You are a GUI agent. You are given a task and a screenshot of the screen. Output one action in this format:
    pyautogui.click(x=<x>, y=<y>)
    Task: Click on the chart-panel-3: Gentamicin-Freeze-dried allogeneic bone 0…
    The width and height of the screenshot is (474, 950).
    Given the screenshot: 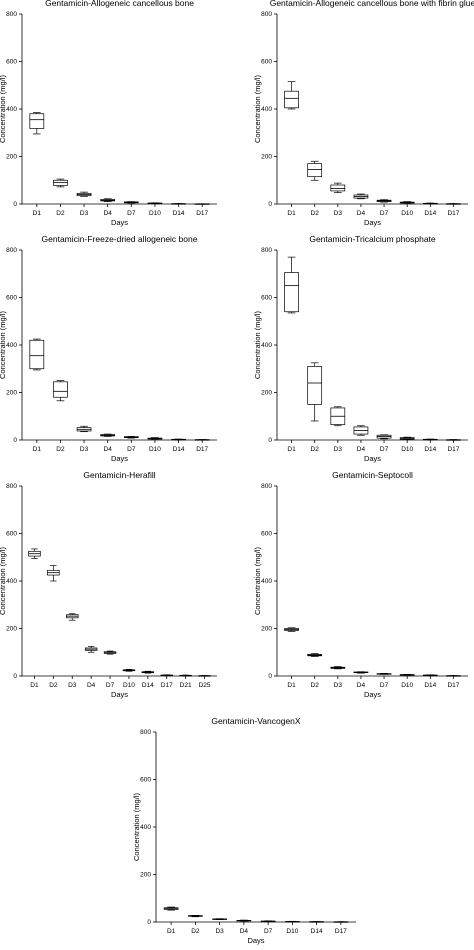 What is the action you would take?
    pyautogui.click(x=108, y=348)
    